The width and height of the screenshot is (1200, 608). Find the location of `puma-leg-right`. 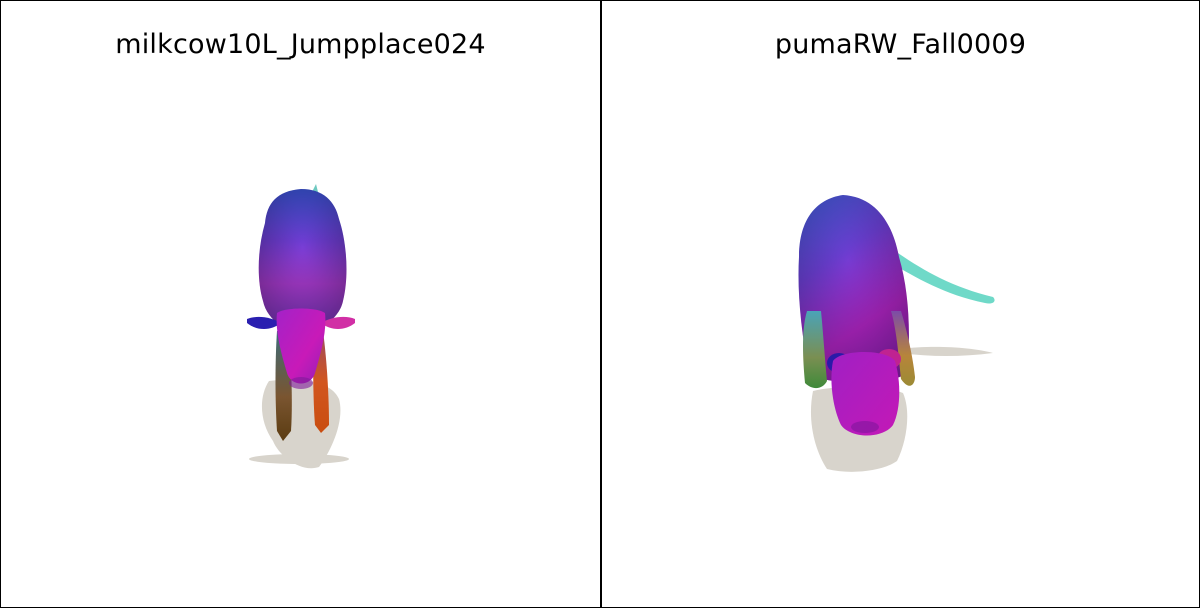

puma-leg-right is located at coordinates (903, 348).